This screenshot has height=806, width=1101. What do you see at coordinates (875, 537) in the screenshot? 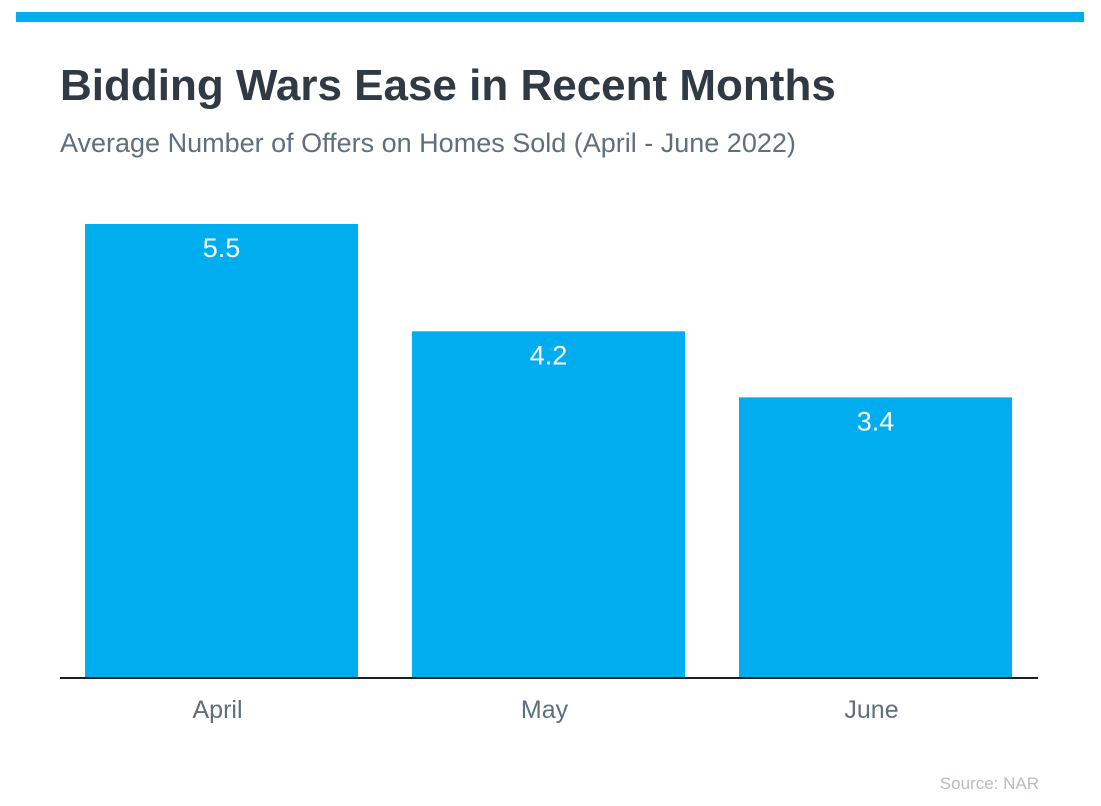
I see `bar-june` at bounding box center [875, 537].